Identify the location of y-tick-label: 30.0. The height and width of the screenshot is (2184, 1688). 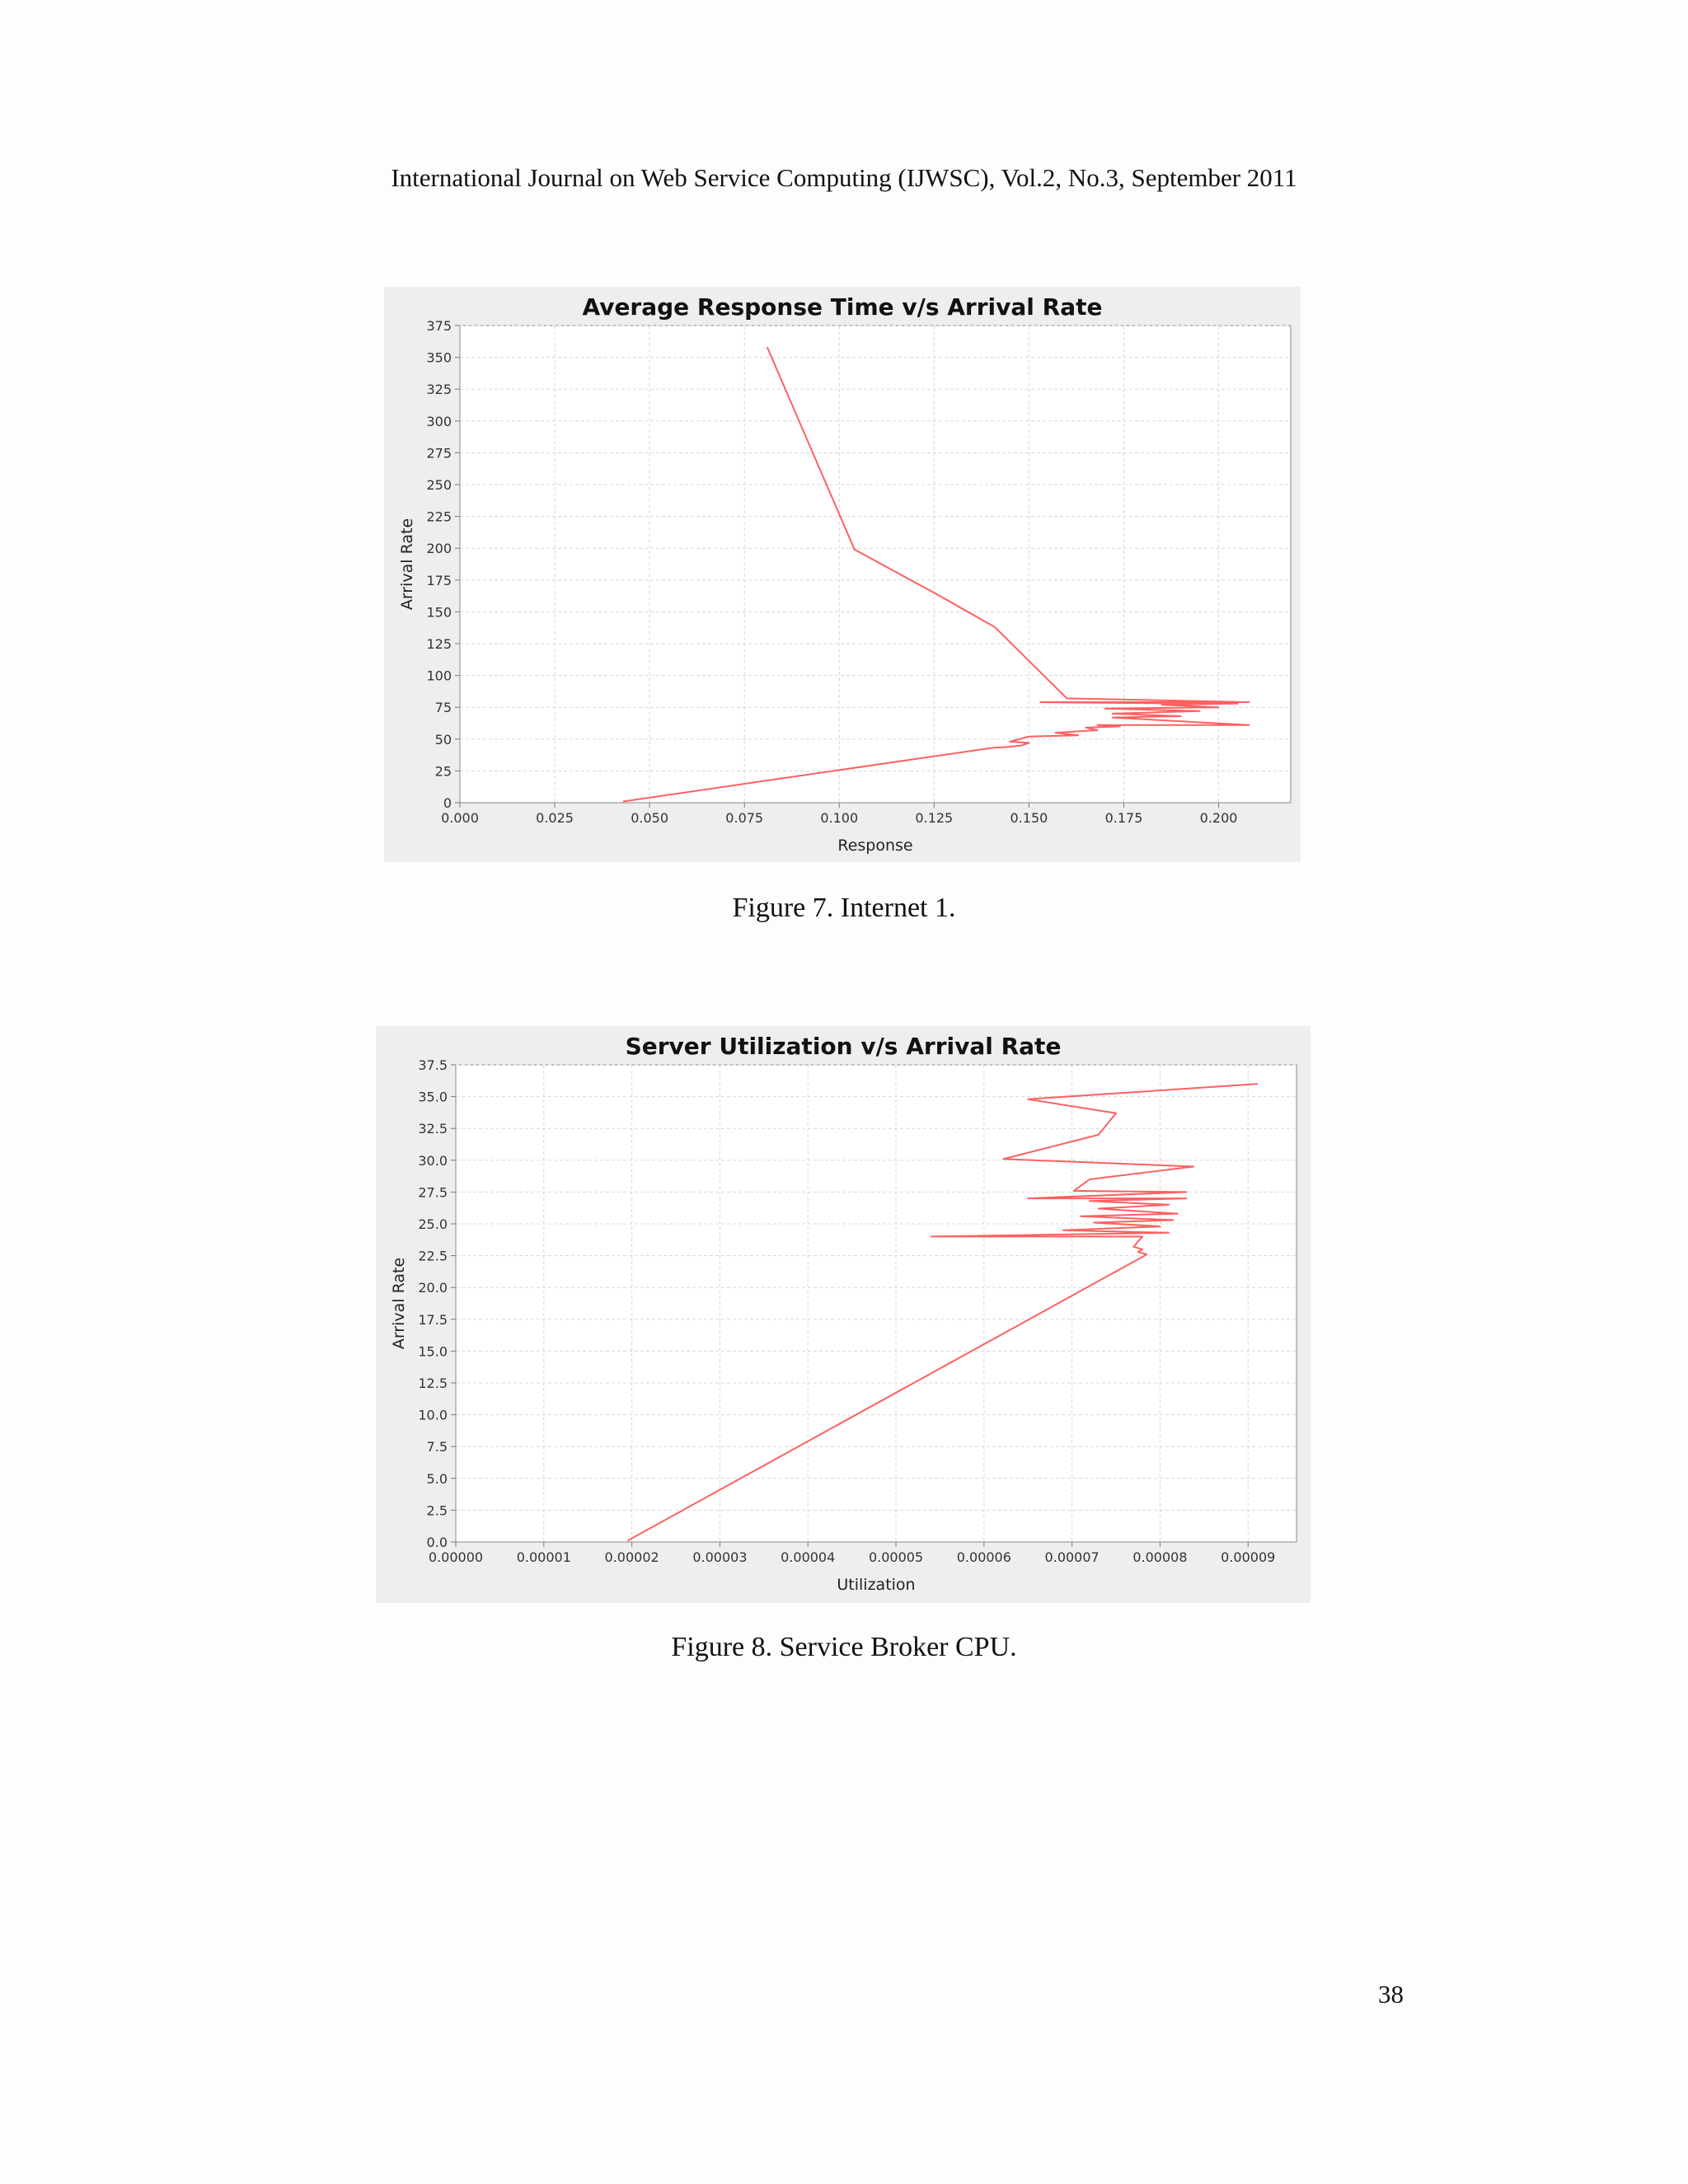
(433, 1161).